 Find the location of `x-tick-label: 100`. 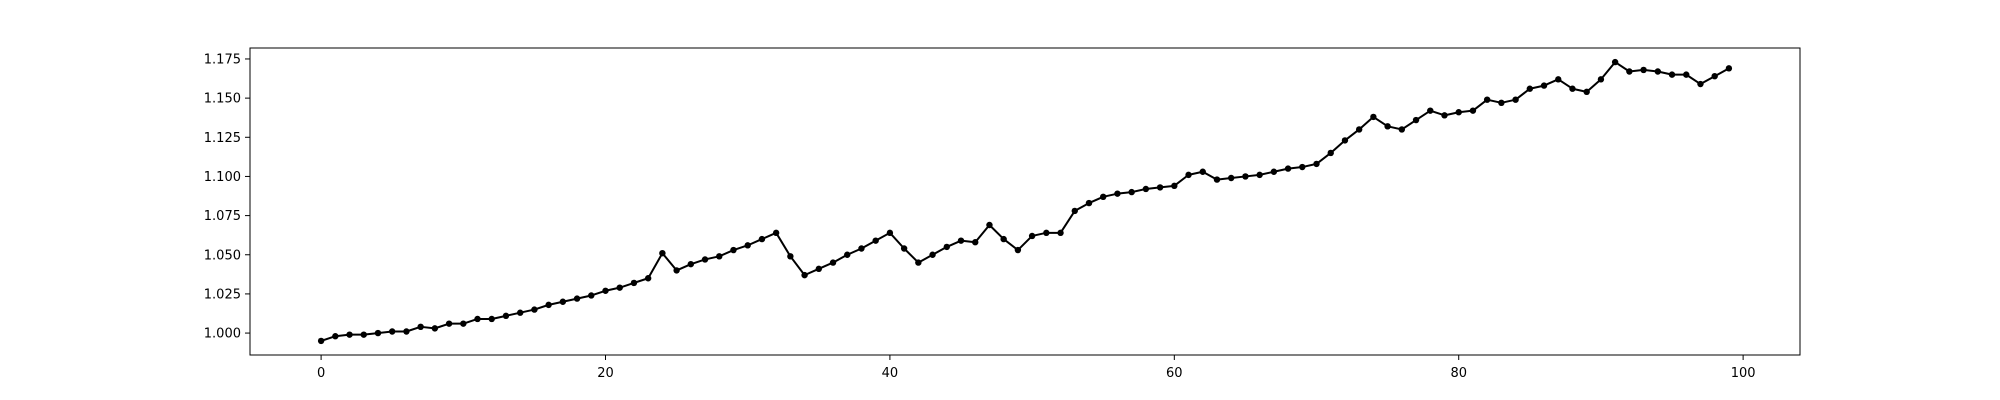

x-tick-label: 100 is located at coordinates (1743, 373).